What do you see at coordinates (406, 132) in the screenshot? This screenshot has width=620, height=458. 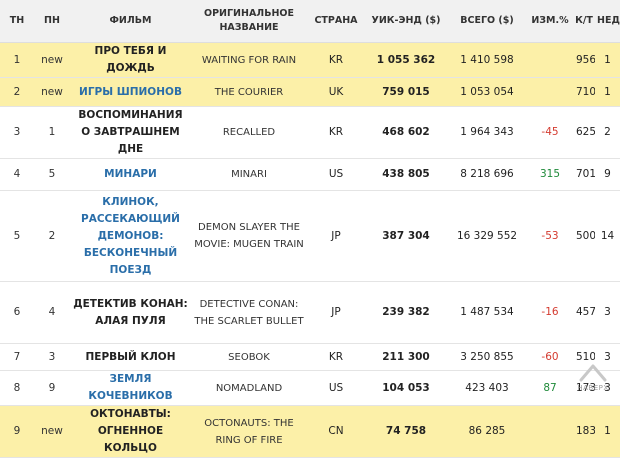 I see `weekend-gross: 468 602` at bounding box center [406, 132].